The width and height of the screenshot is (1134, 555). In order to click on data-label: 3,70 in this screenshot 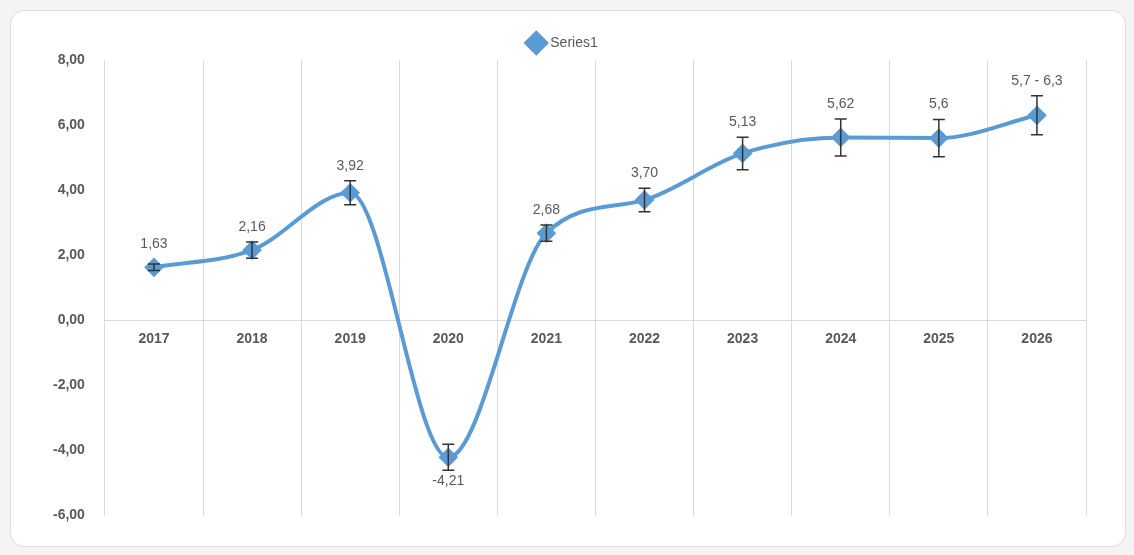, I will do `click(644, 172)`.